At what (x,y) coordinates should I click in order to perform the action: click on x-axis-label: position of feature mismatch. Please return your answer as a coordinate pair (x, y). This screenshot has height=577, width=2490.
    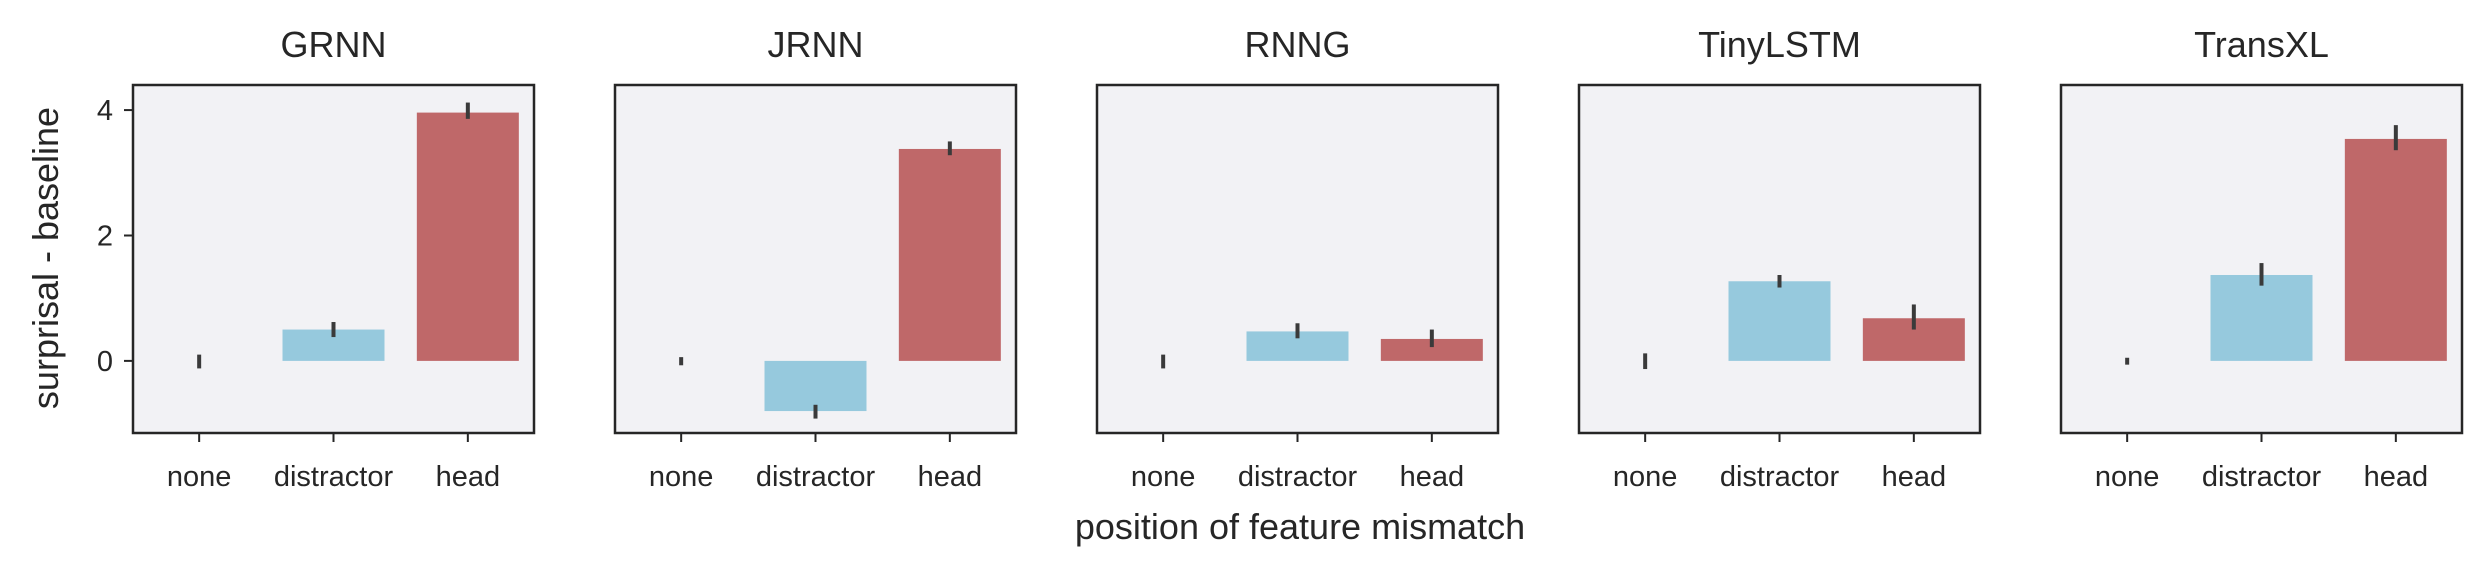
    Looking at the image, I should click on (1300, 526).